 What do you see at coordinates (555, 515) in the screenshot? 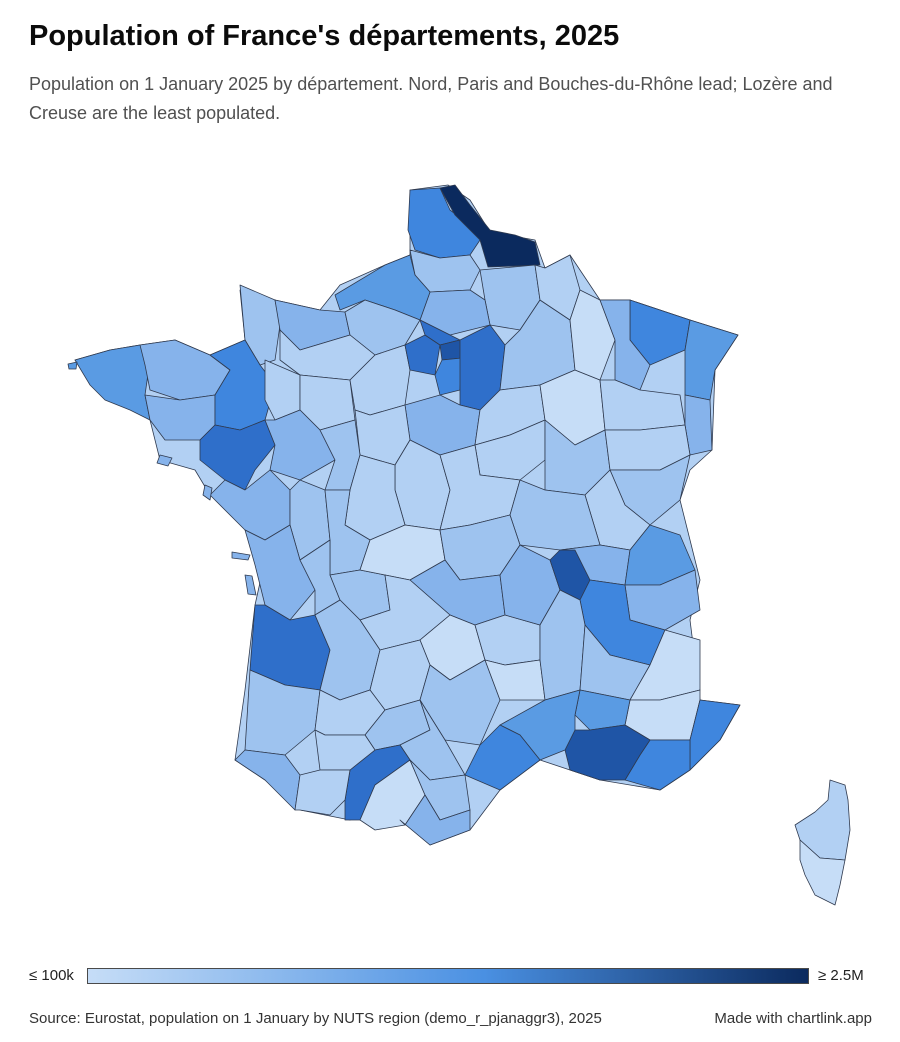
I see `departement-saone-et-loire` at bounding box center [555, 515].